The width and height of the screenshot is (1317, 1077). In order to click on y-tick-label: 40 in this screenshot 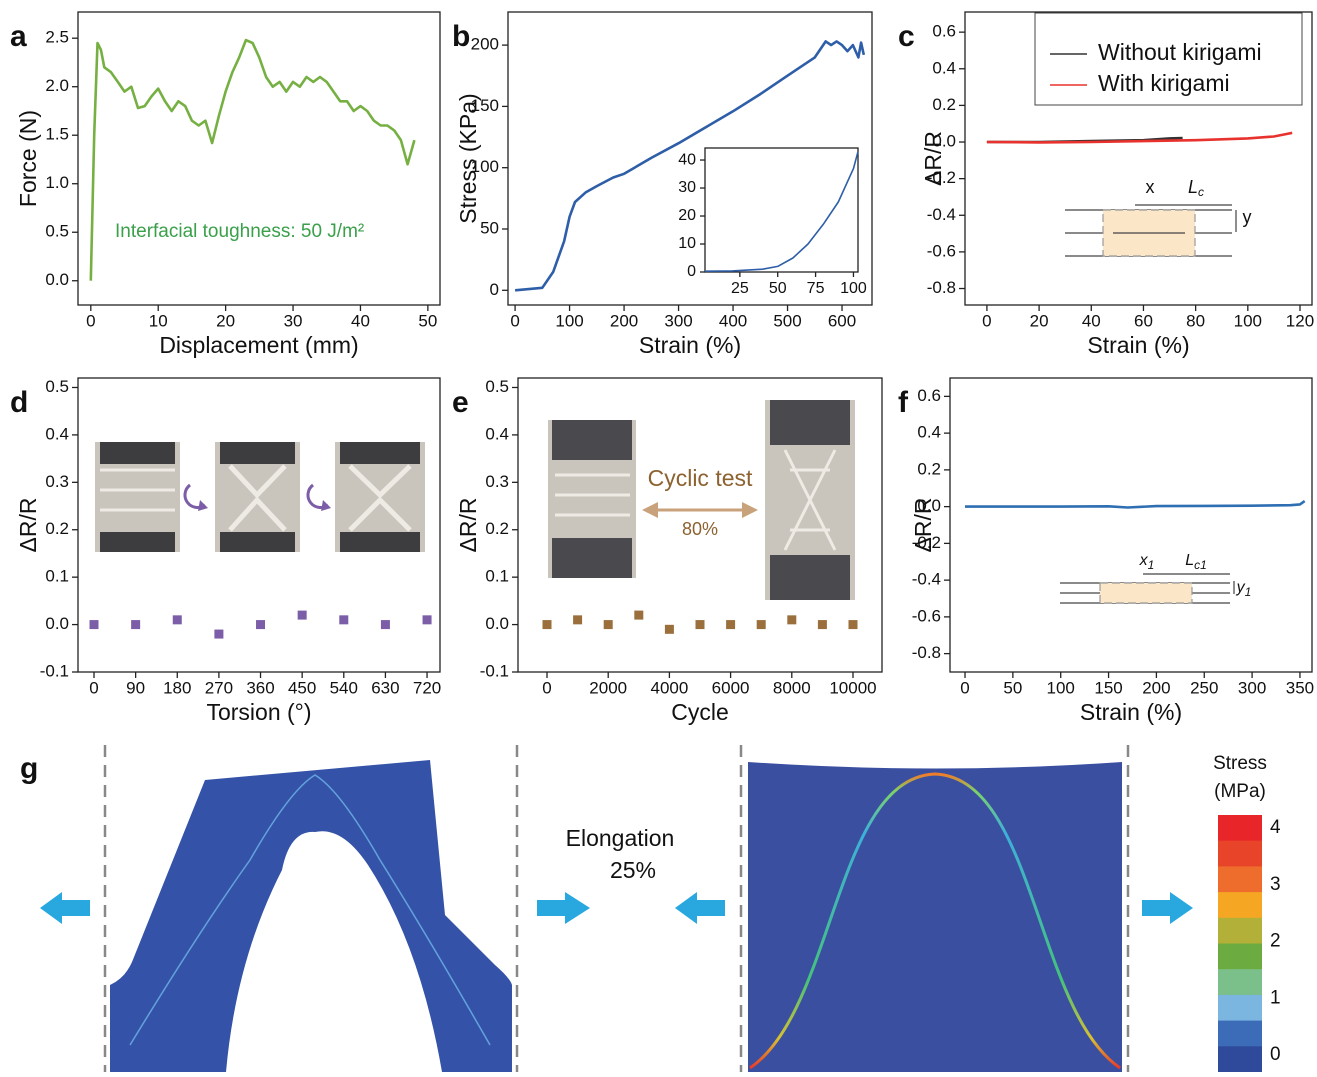, I will do `click(687, 159)`.